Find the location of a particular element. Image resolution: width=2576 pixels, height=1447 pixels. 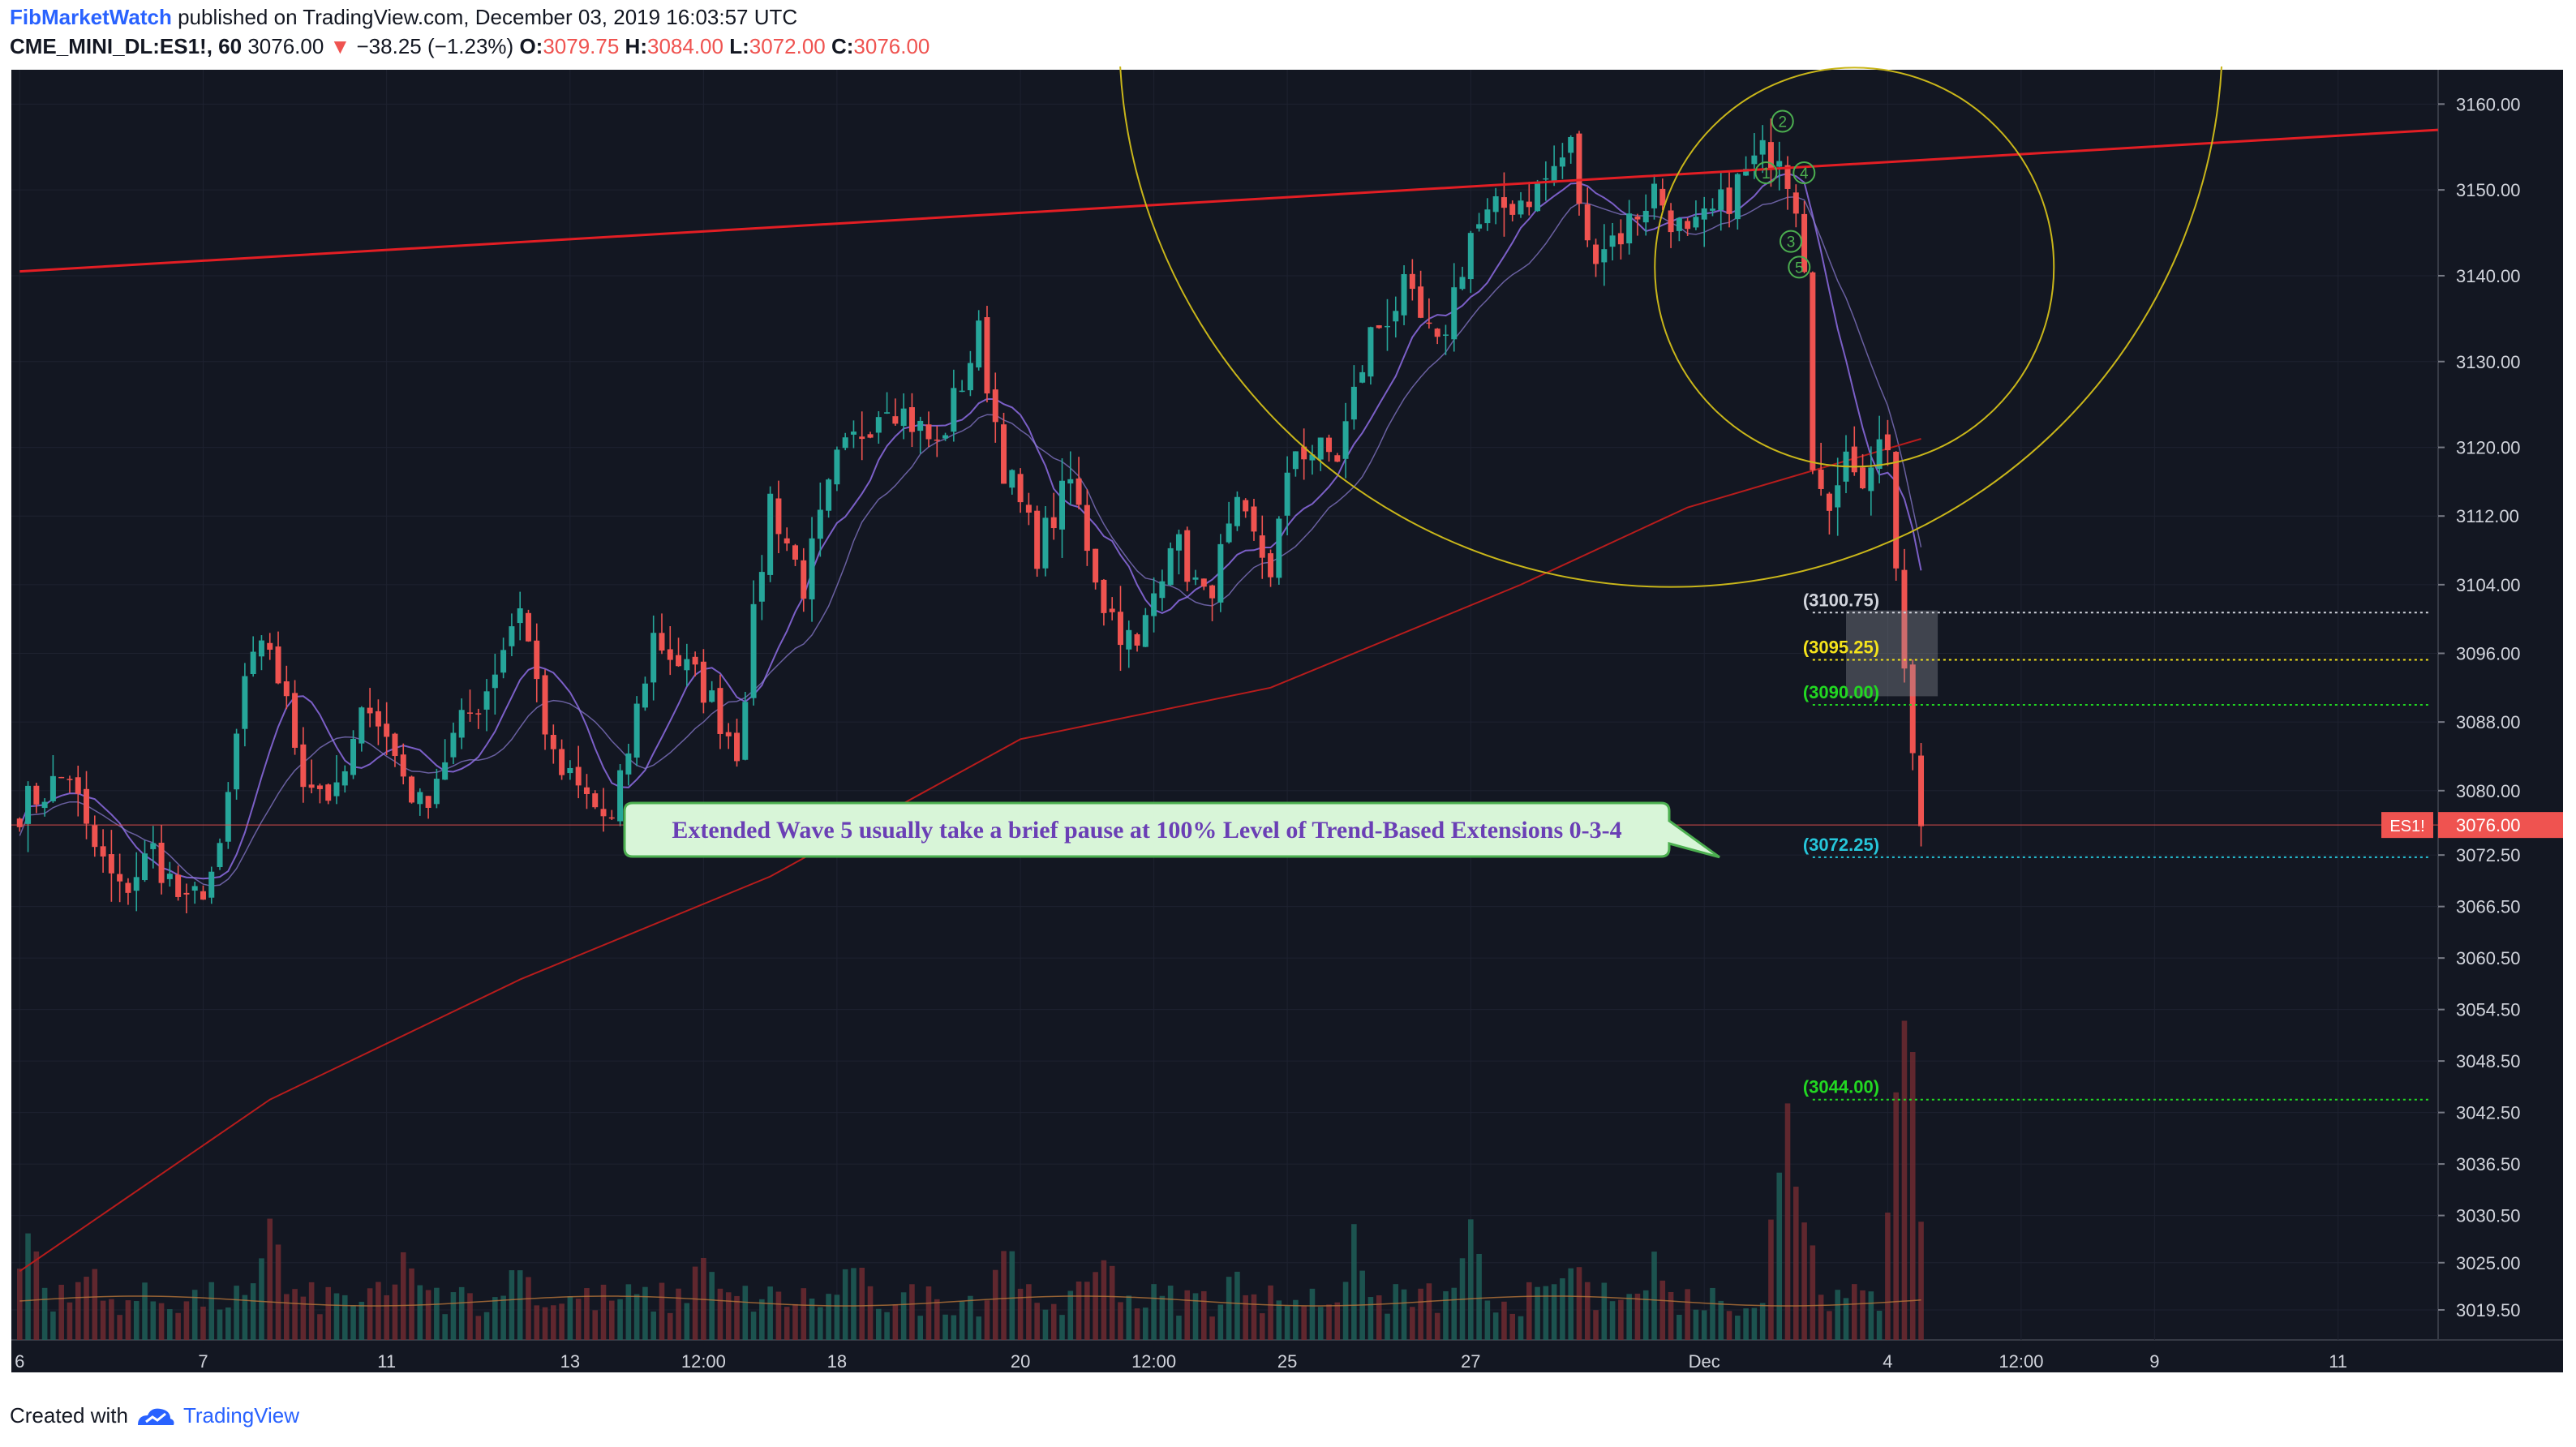

created-with-text: Created with is located at coordinates (69, 1415).